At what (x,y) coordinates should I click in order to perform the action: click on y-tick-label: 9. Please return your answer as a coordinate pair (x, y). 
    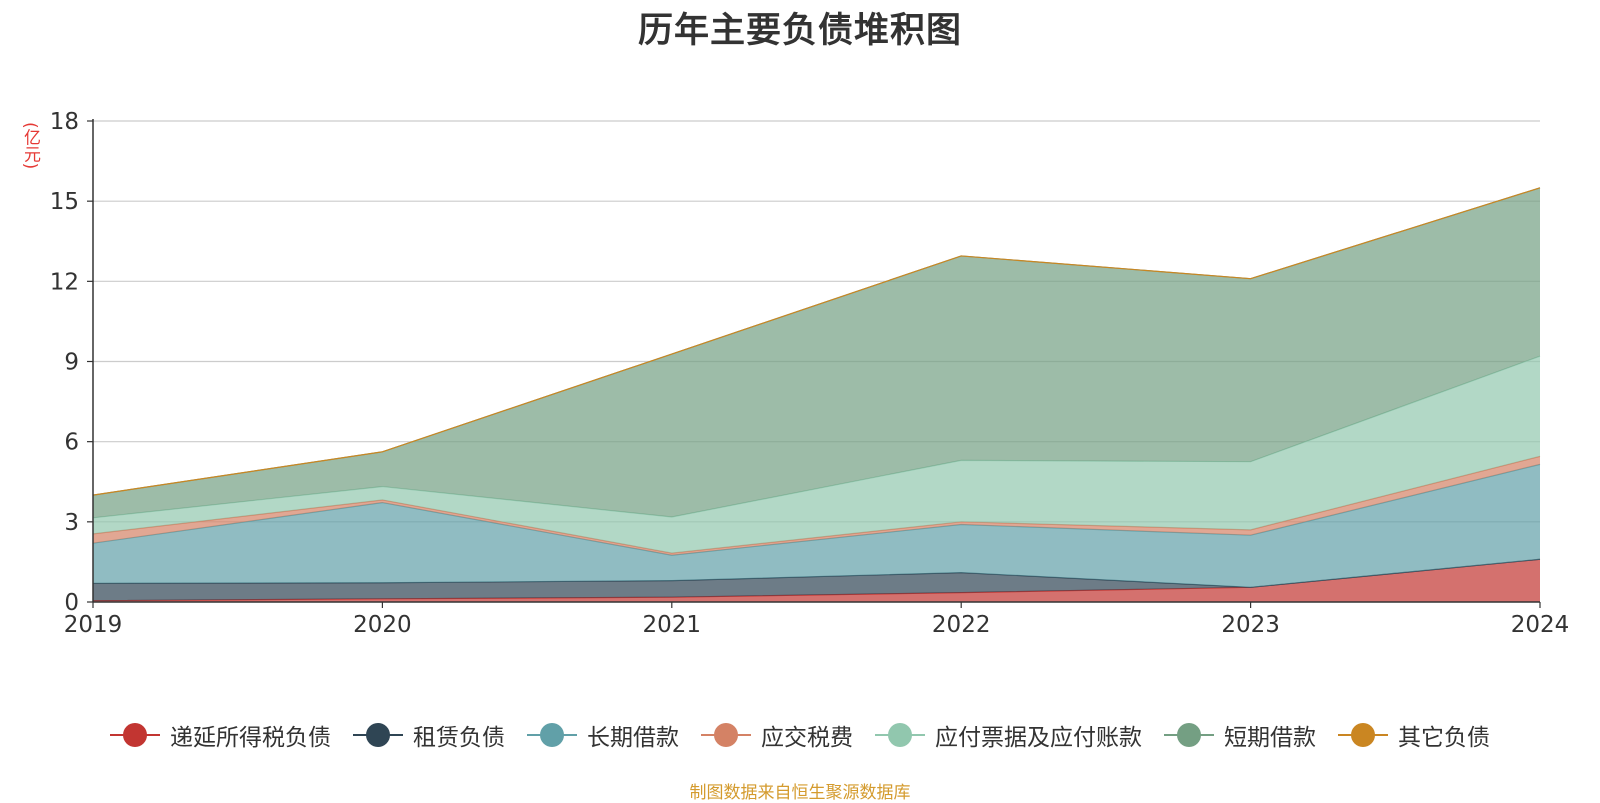
    Looking at the image, I should click on (71, 363).